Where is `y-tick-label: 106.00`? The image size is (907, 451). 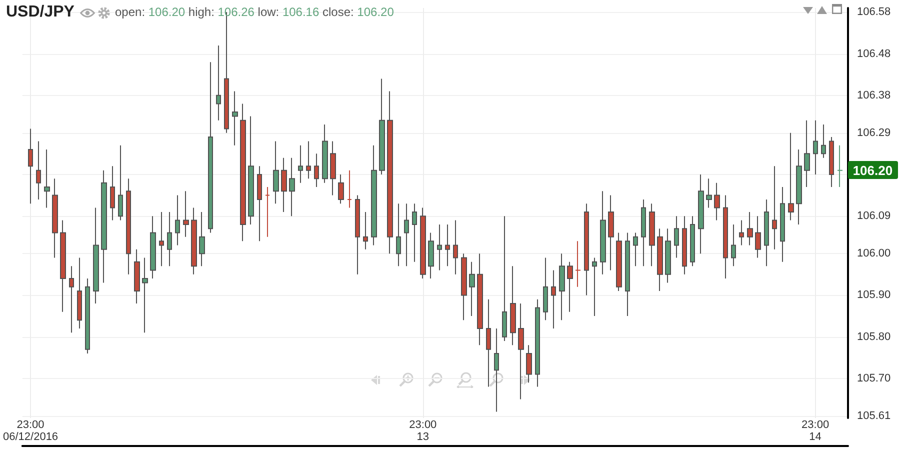 y-tick-label: 106.00 is located at coordinates (874, 254).